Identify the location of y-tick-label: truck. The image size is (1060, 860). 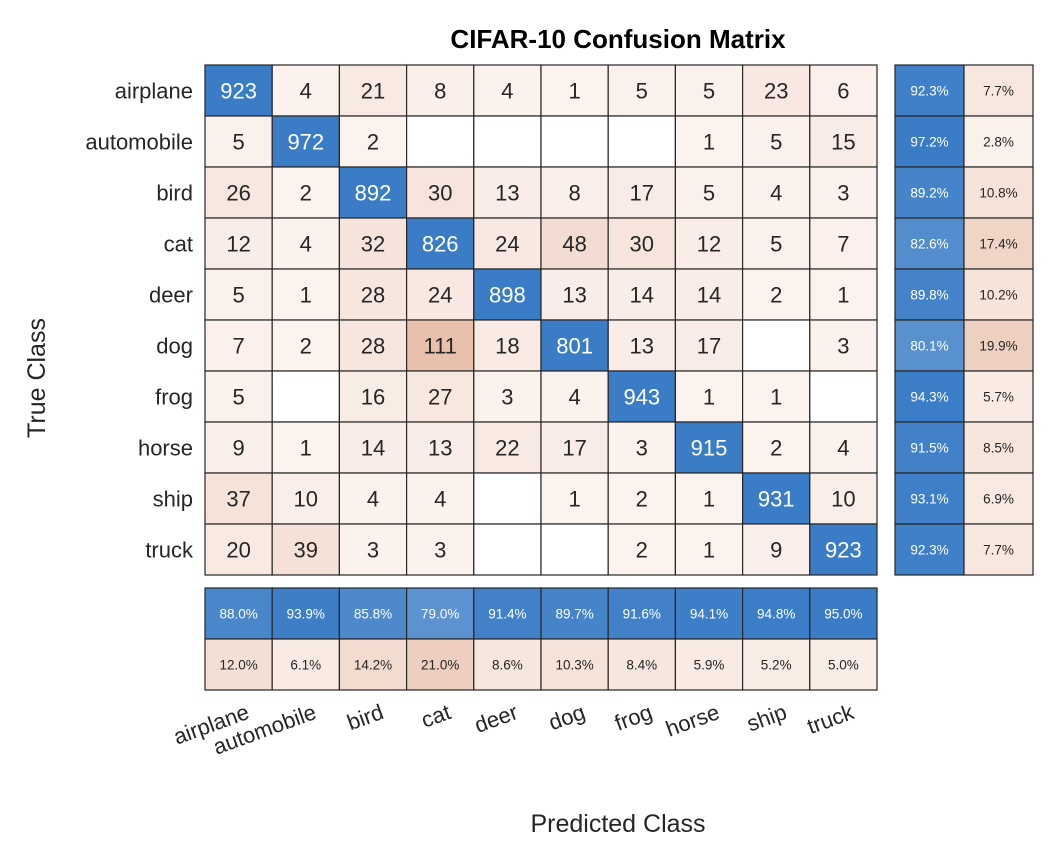
(169, 550).